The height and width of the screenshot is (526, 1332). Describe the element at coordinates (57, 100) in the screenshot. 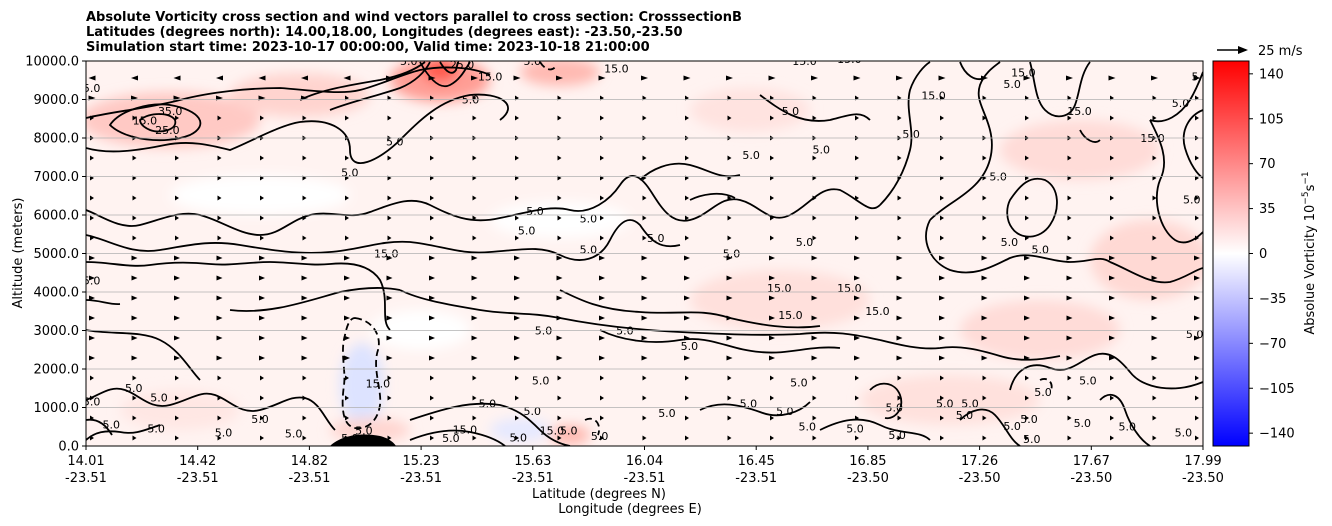

I see `y-tick-label: 9000.0` at that location.